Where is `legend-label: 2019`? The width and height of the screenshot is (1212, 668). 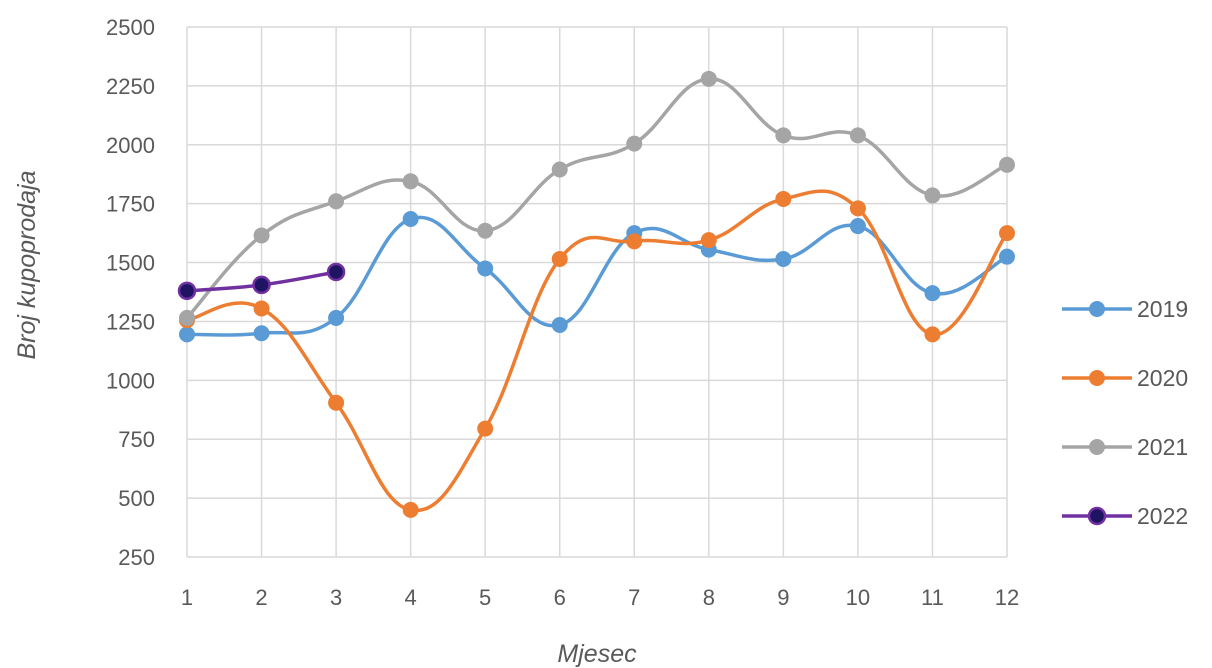
legend-label: 2019 is located at coordinates (1162, 309).